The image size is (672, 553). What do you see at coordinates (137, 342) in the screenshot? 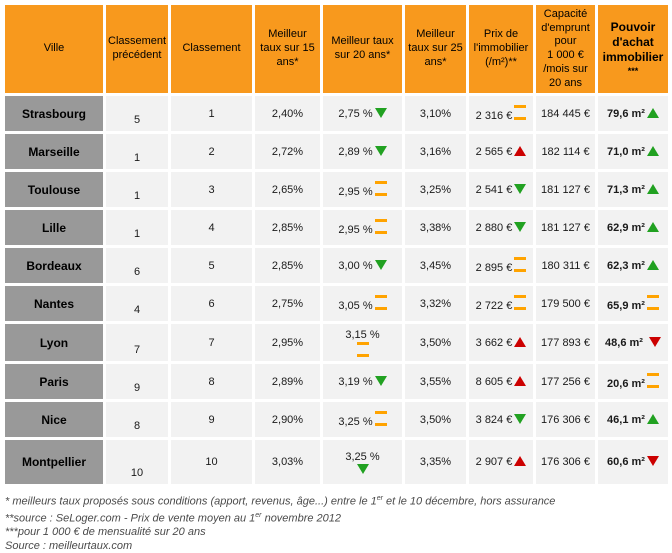
I see `previous-rank-cell: 7` at bounding box center [137, 342].